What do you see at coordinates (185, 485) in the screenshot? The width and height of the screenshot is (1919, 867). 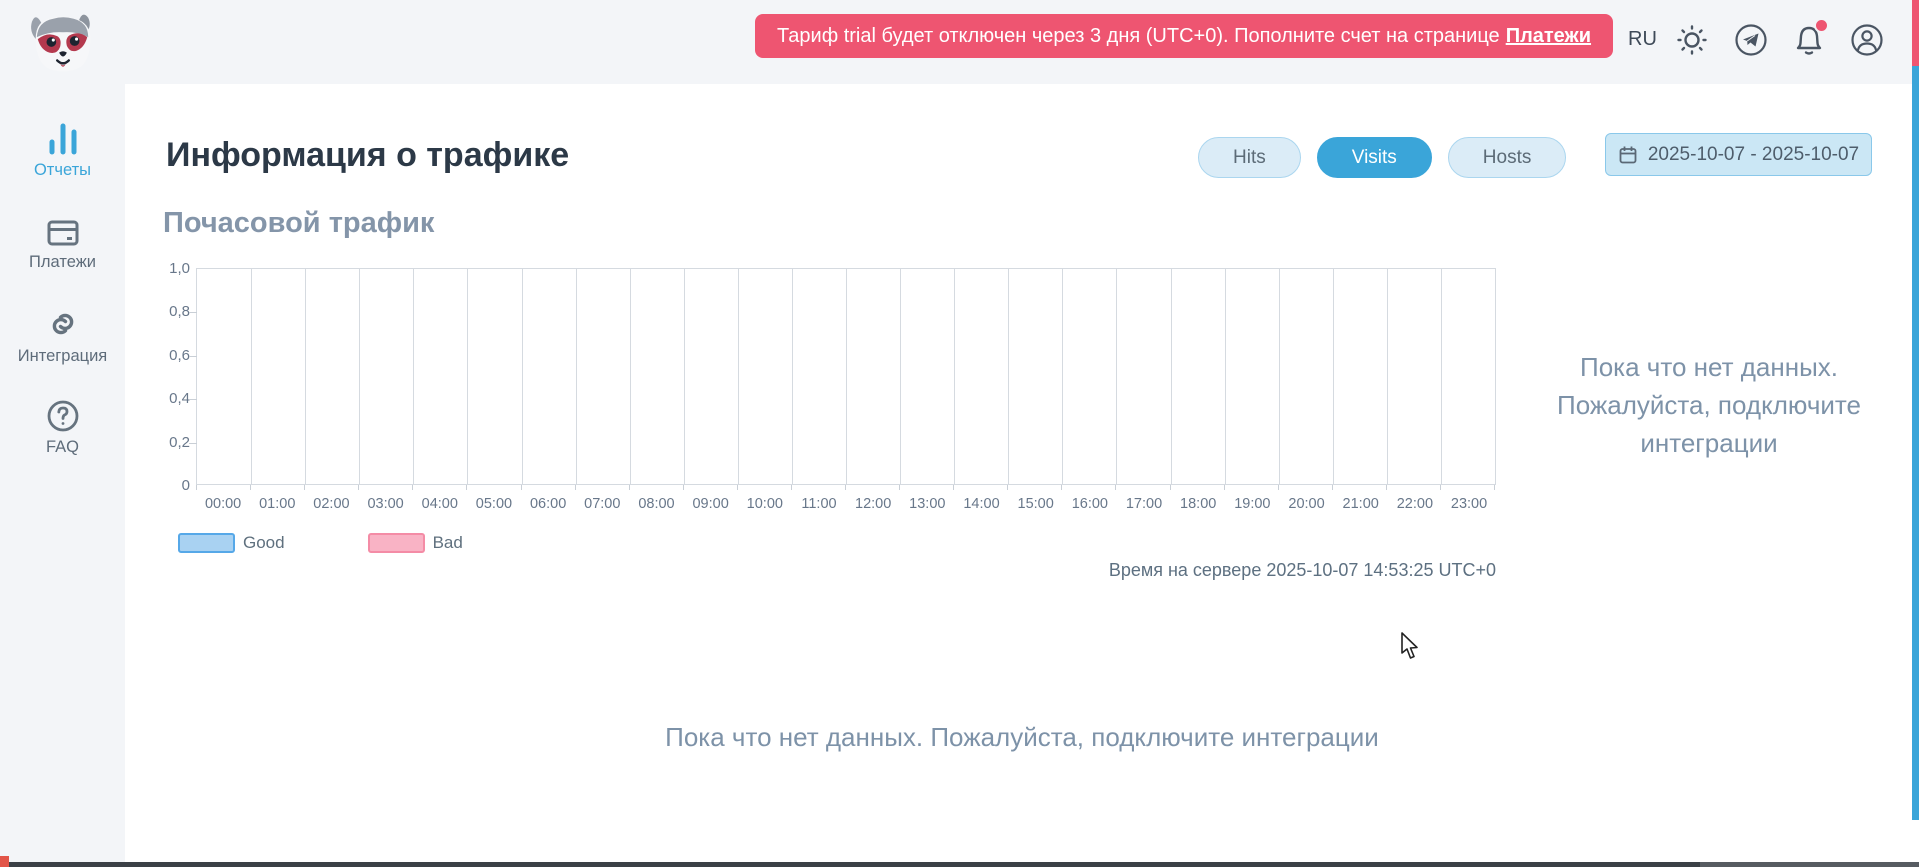 I see `y-axis-label: 0` at bounding box center [185, 485].